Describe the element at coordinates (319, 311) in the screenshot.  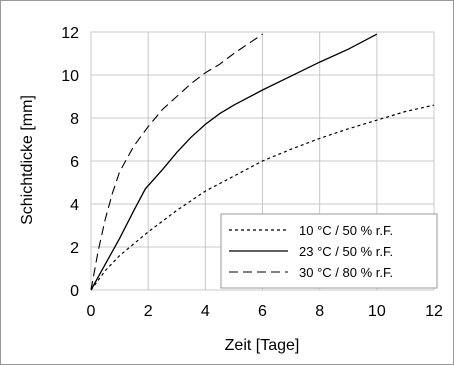
I see `x-tick-label: 8` at that location.